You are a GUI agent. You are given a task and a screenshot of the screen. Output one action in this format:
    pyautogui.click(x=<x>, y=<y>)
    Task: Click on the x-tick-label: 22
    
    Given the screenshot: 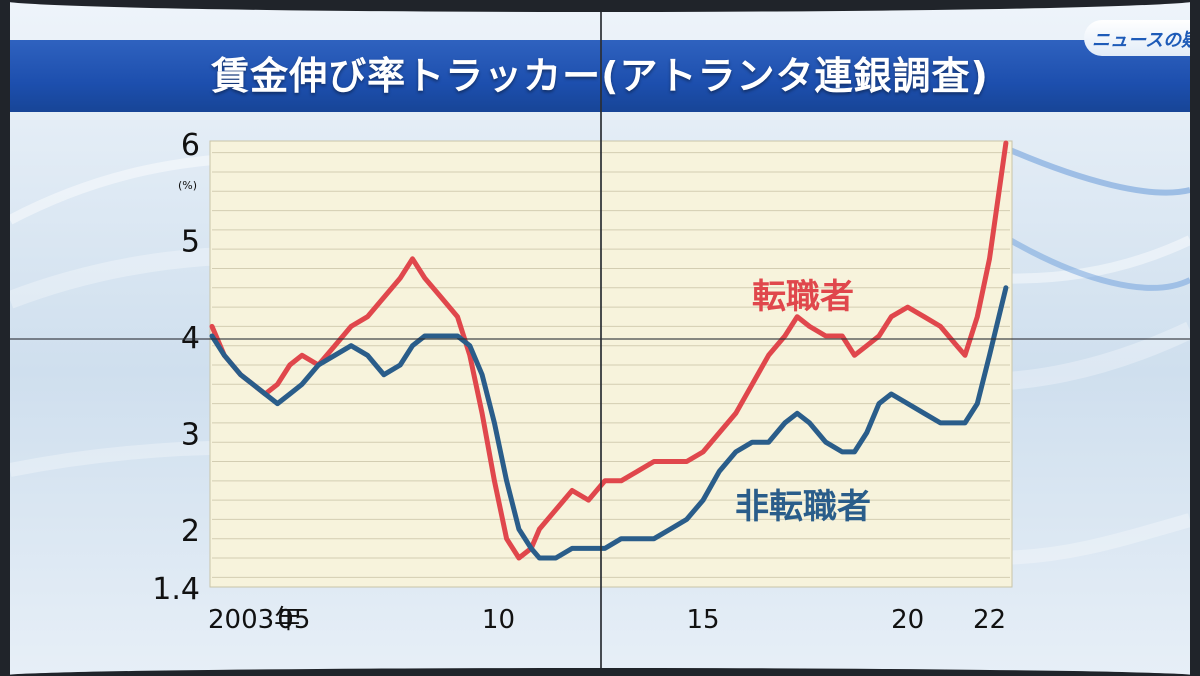 What is the action you would take?
    pyautogui.click(x=989, y=620)
    